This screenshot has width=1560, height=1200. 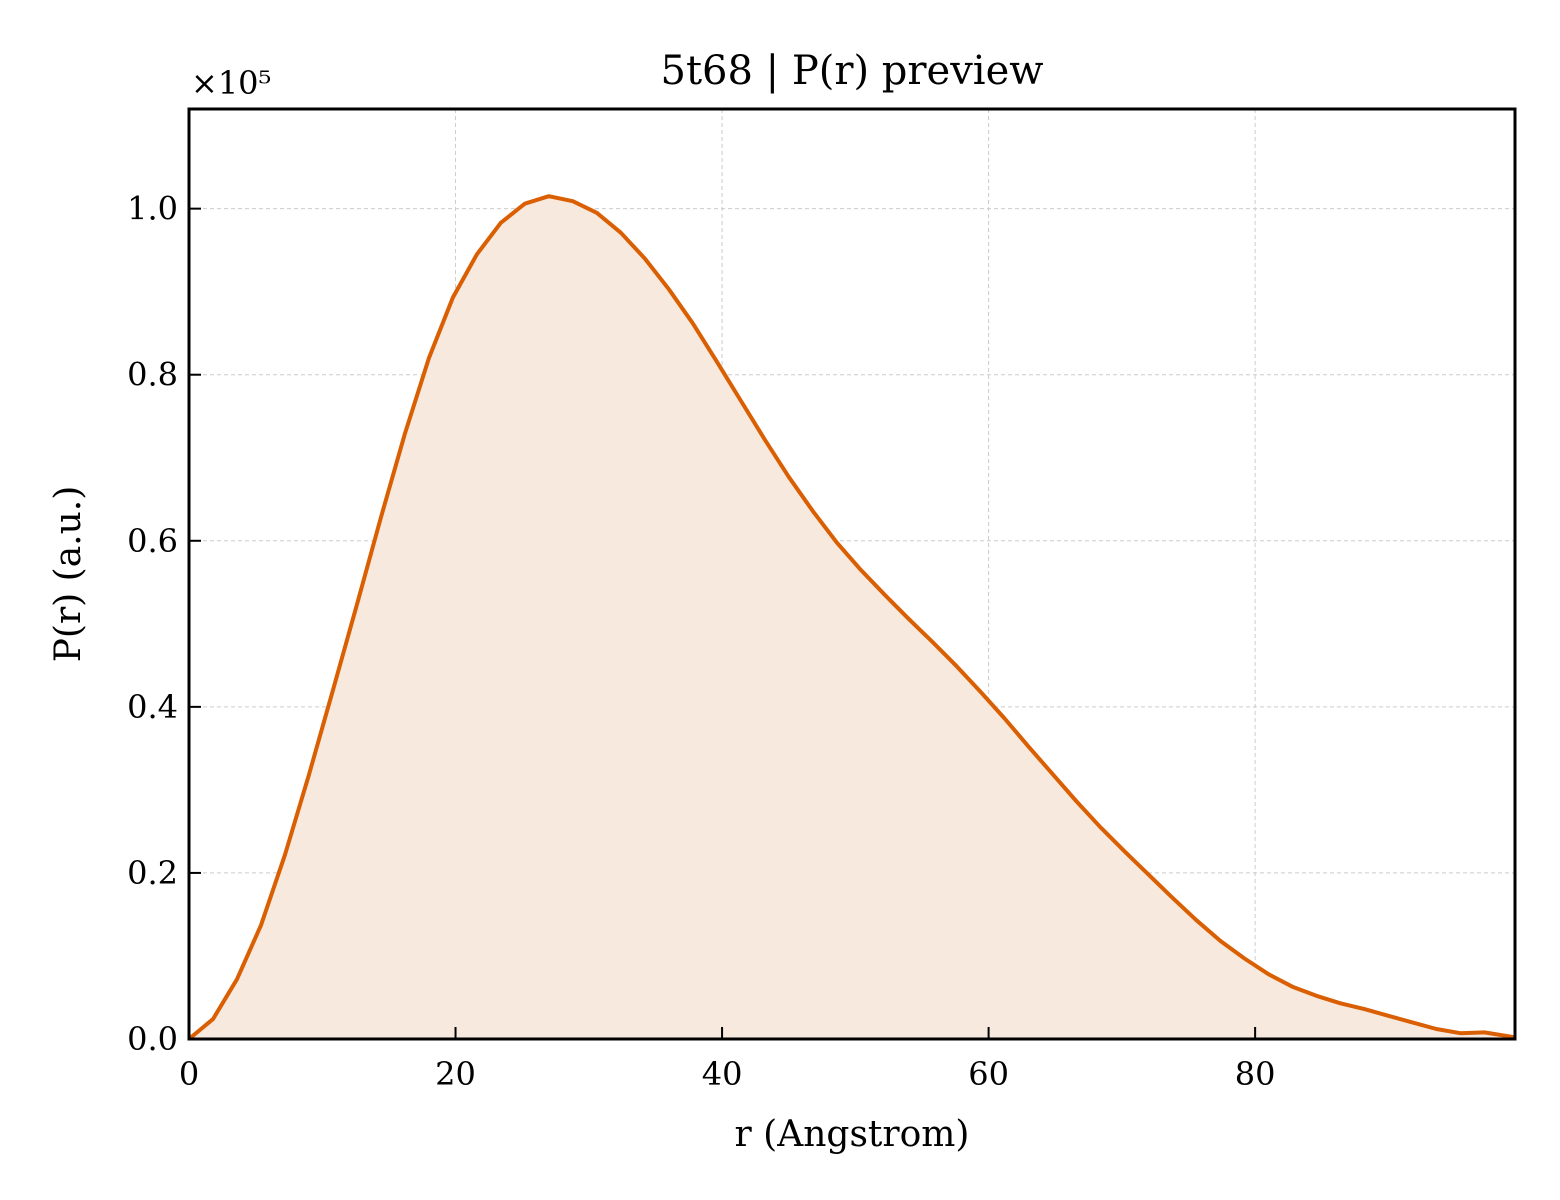 I want to click on y-axis-label: P(r) (a.u.), so click(x=68, y=574).